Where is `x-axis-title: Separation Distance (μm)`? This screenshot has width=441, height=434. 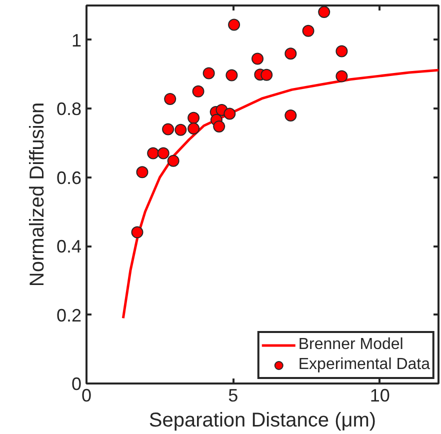
x-axis-title: Separation Distance (μm) is located at coordinates (262, 421).